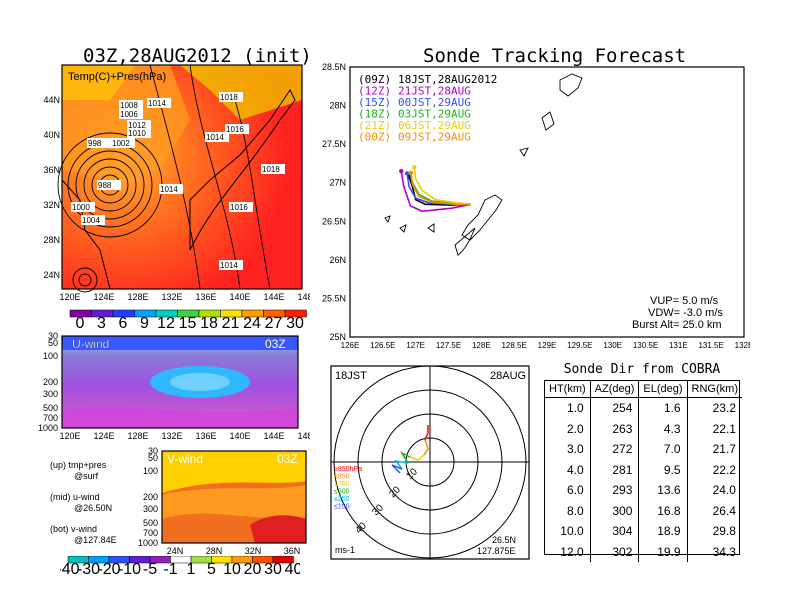 The image size is (792, 612). I want to click on table-cell: 4.0, so click(575, 469).